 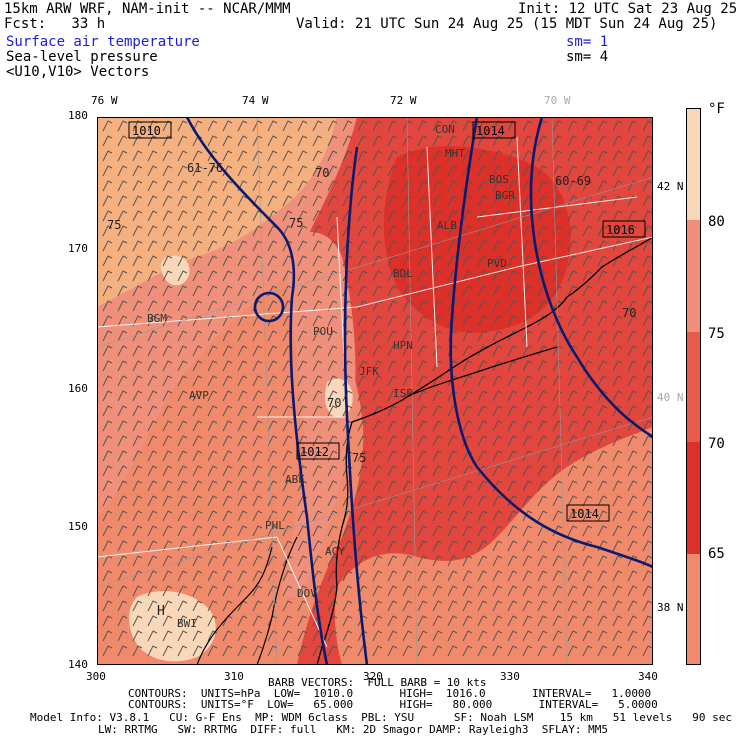 What do you see at coordinates (146, 131) in the screenshot?
I see `isobar-label: 1010` at bounding box center [146, 131].